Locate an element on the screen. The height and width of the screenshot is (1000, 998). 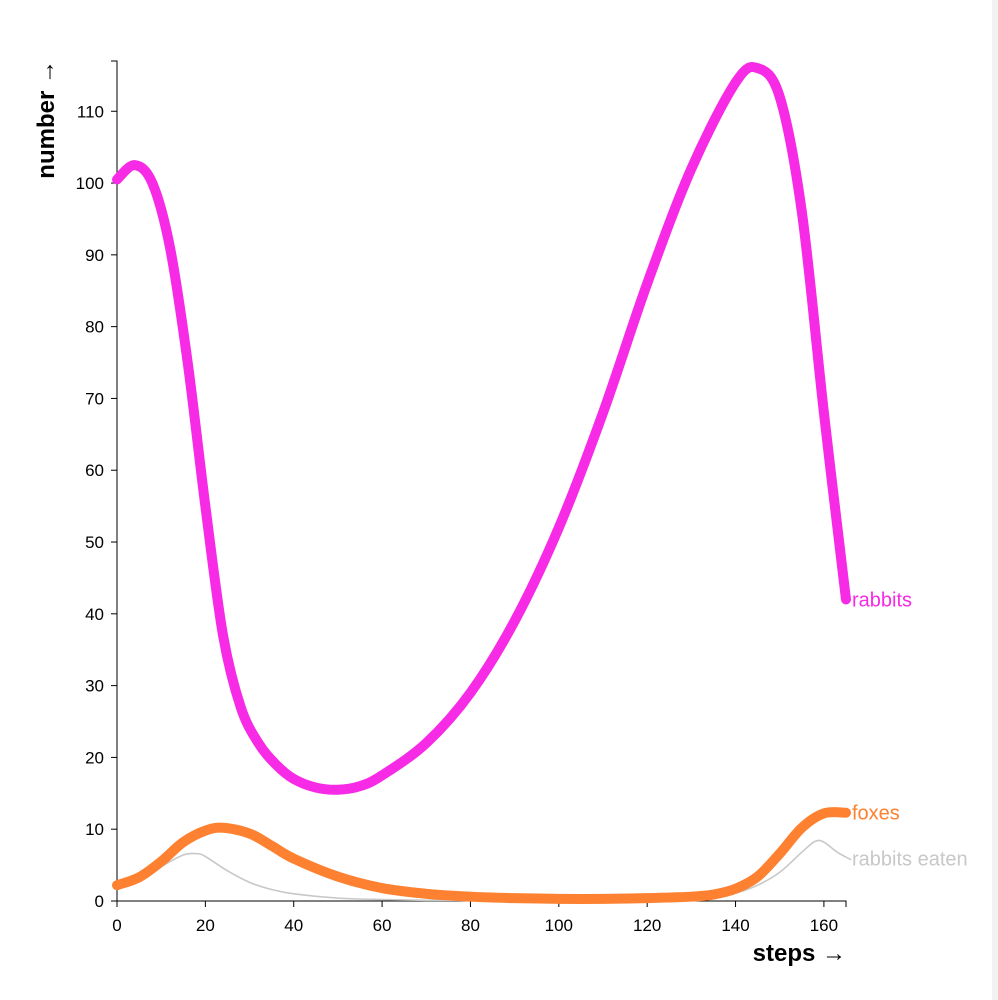
x-tick-label: 40 is located at coordinates (293, 925).